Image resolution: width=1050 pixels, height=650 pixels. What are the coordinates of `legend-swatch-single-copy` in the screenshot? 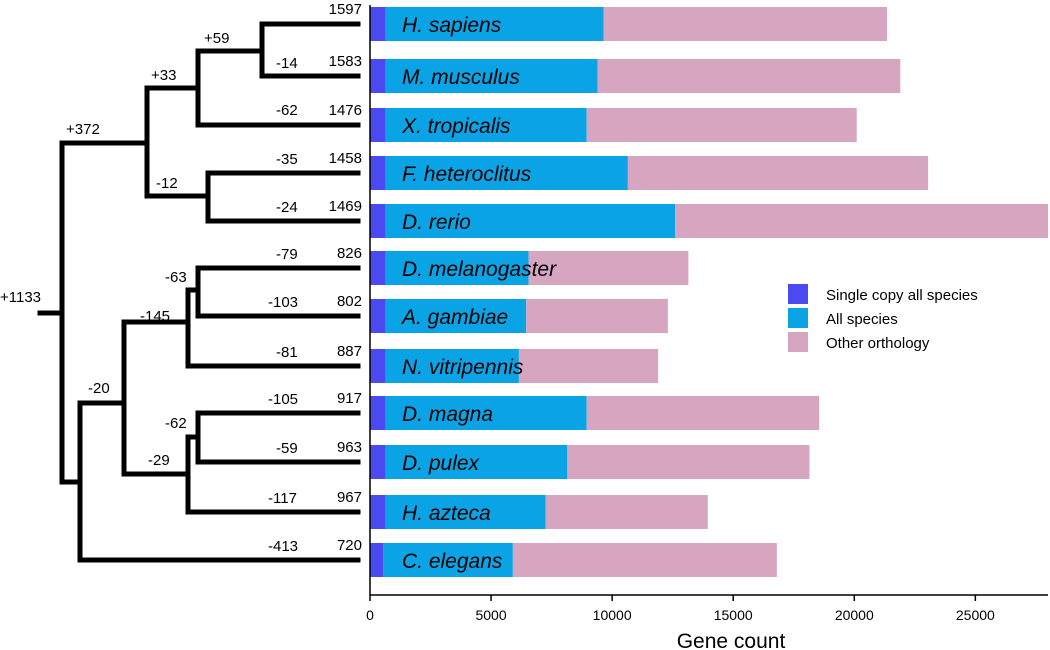 It's located at (798, 294).